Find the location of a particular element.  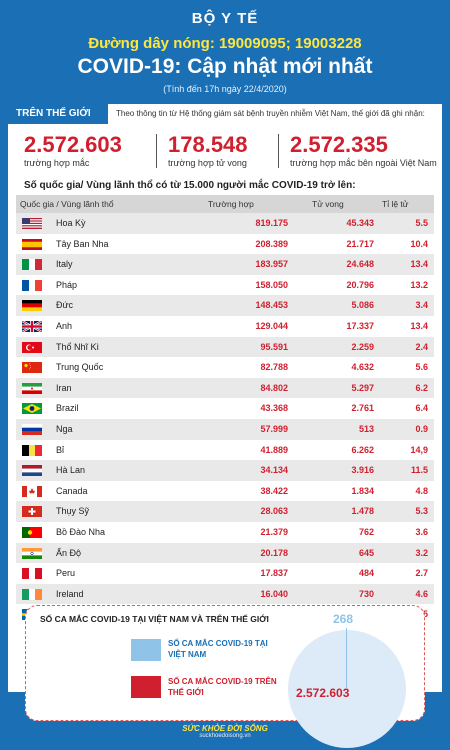

stat-label: trường hợp tử vong is located at coordinates (207, 163).